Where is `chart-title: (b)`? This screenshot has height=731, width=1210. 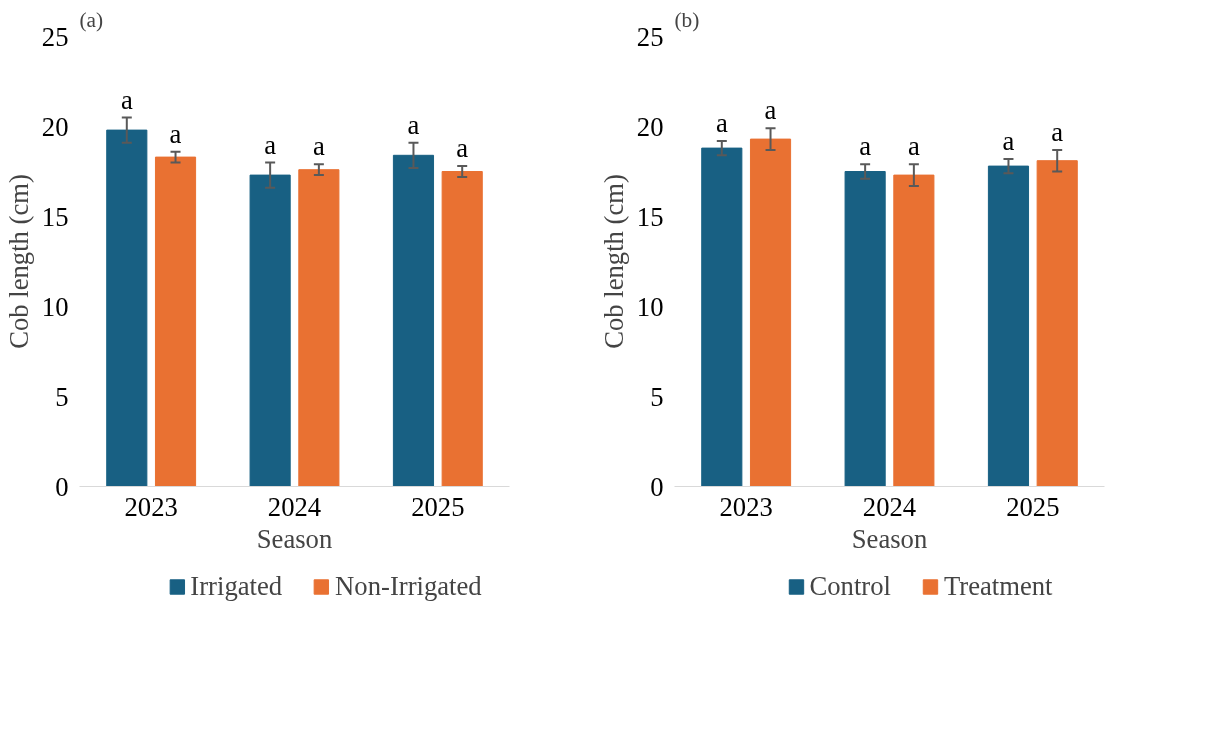
chart-title: (b) is located at coordinates (687, 19).